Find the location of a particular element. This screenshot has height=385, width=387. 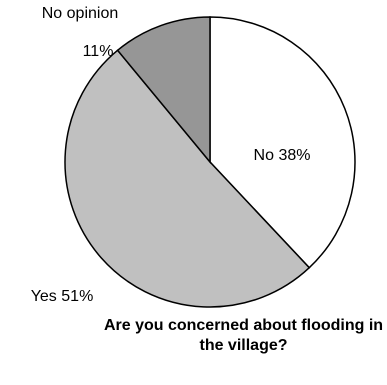

slice-label: Yes 51% is located at coordinates (62, 296).